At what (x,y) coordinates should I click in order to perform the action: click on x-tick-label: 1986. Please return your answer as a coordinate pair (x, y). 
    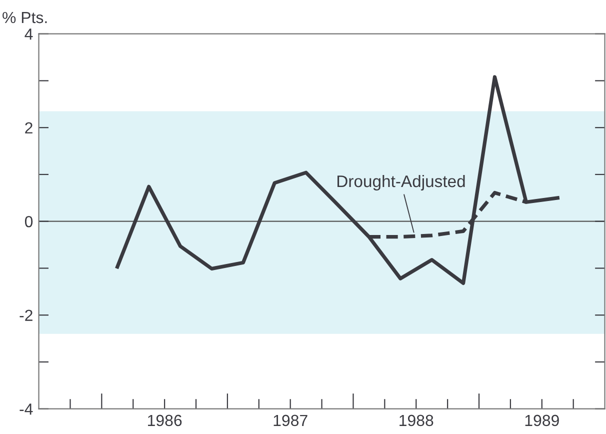
    Looking at the image, I should click on (165, 420).